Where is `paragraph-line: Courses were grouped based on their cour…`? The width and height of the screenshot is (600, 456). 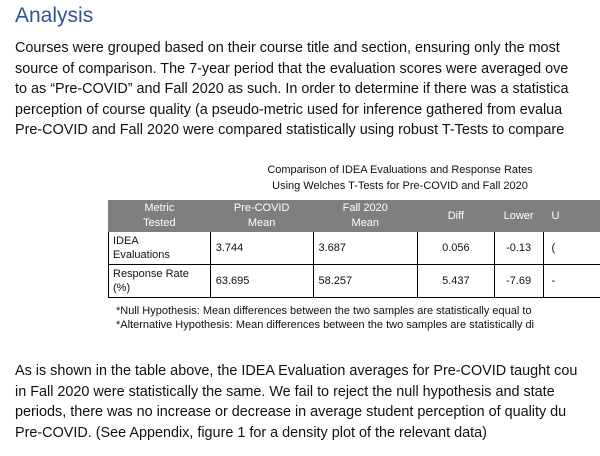 paragraph-line: Courses were grouped based on their cour… is located at coordinates (287, 48).